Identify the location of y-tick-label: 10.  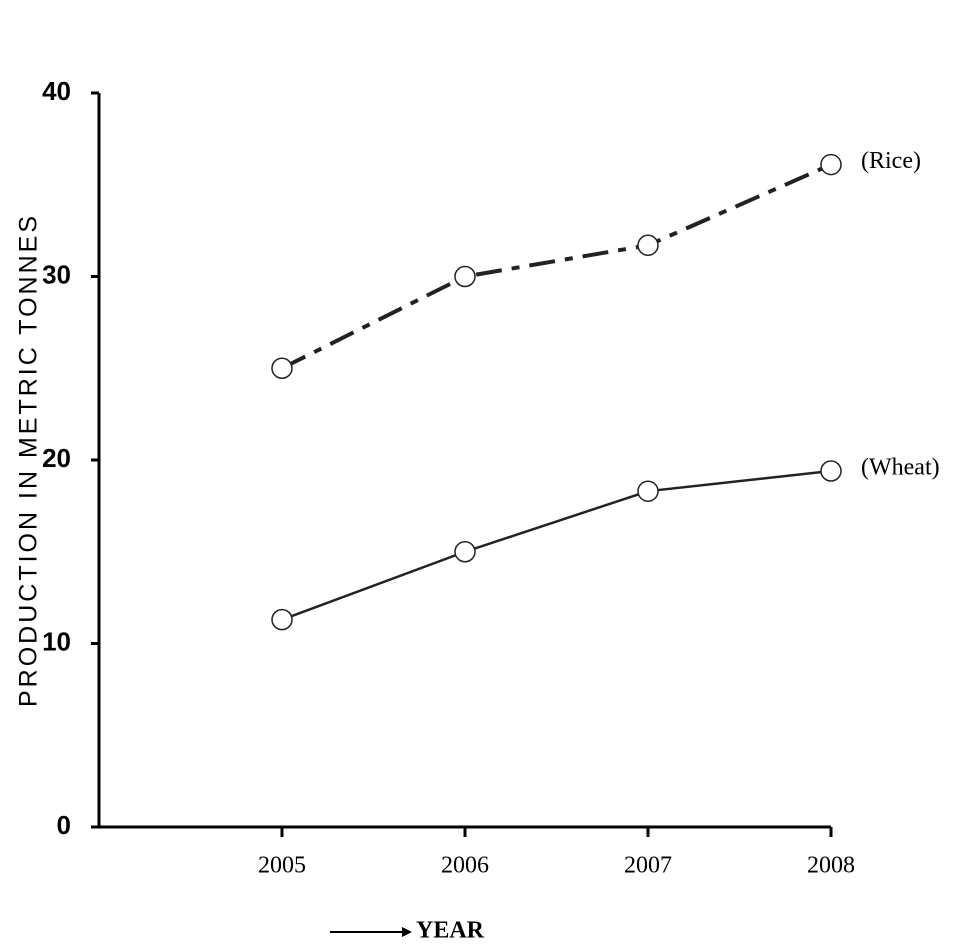
(56, 641).